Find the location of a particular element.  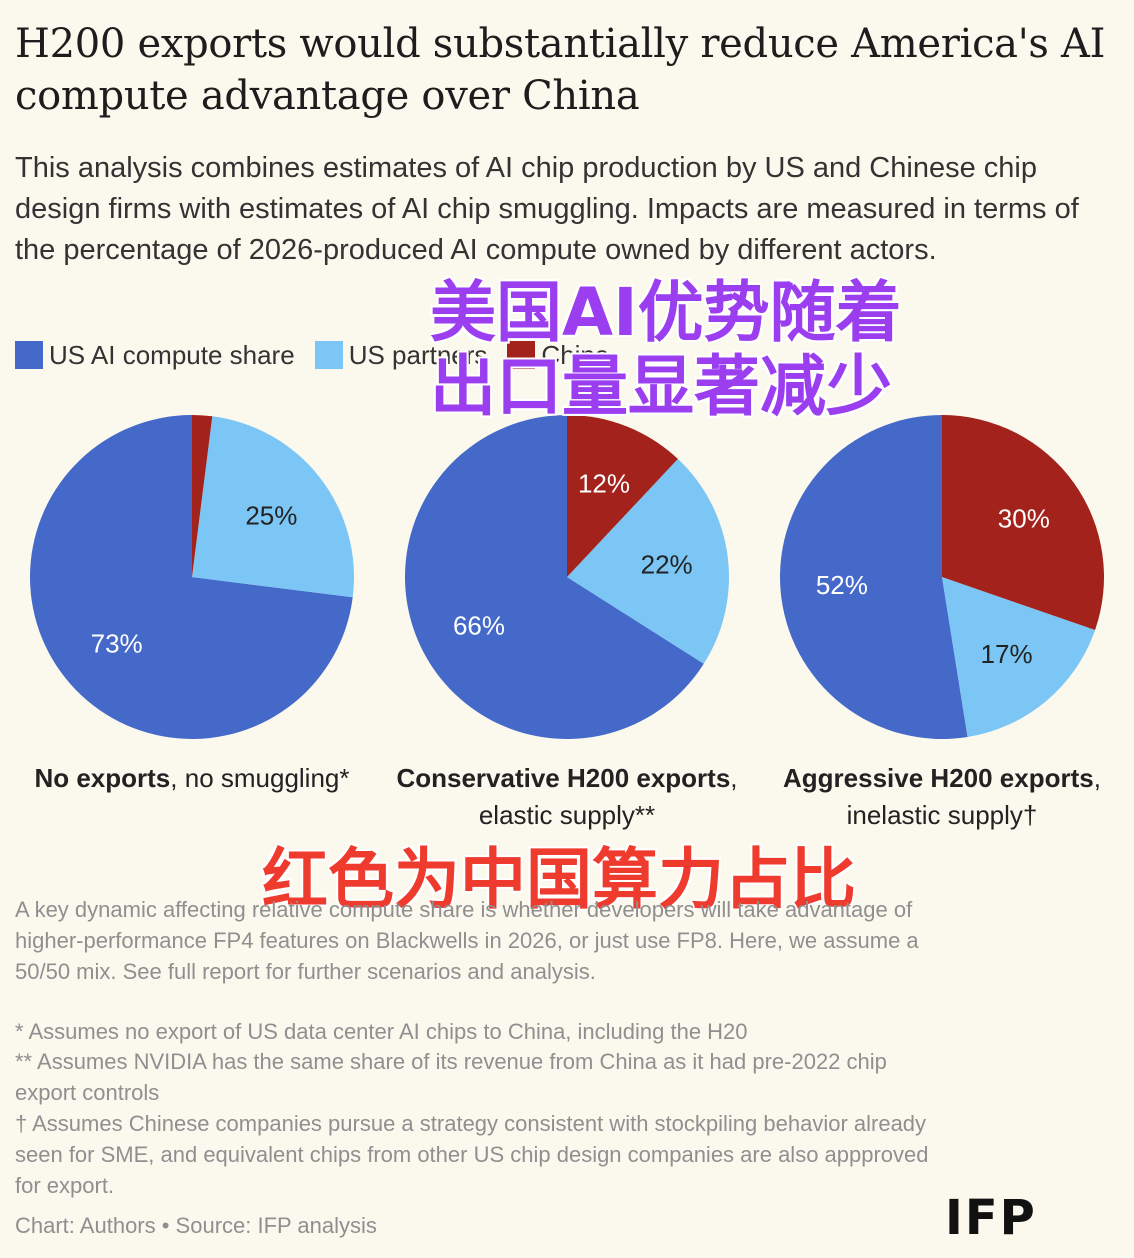

legend-item-us: US AI compute share is located at coordinates (155, 355).